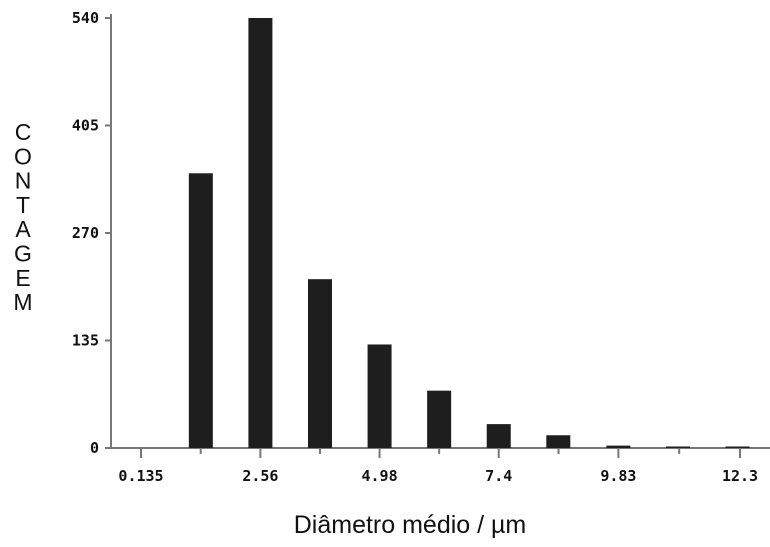 This screenshot has width=770, height=547. Describe the element at coordinates (23, 156) in the screenshot. I see `y-axis-title-letter: O` at that location.